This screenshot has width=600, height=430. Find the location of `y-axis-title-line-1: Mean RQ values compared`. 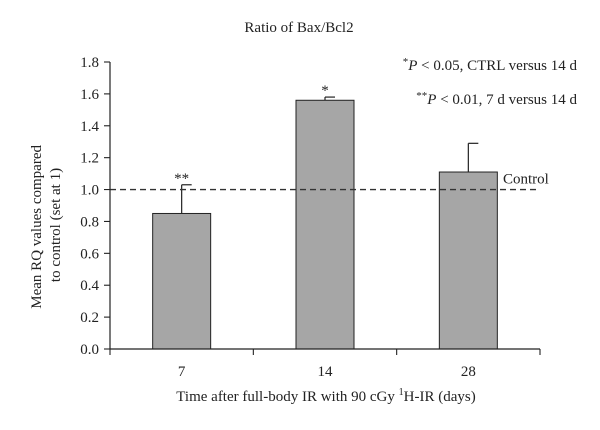

y-axis-title-line-1: Mean RQ values compared is located at coordinates (37, 227).